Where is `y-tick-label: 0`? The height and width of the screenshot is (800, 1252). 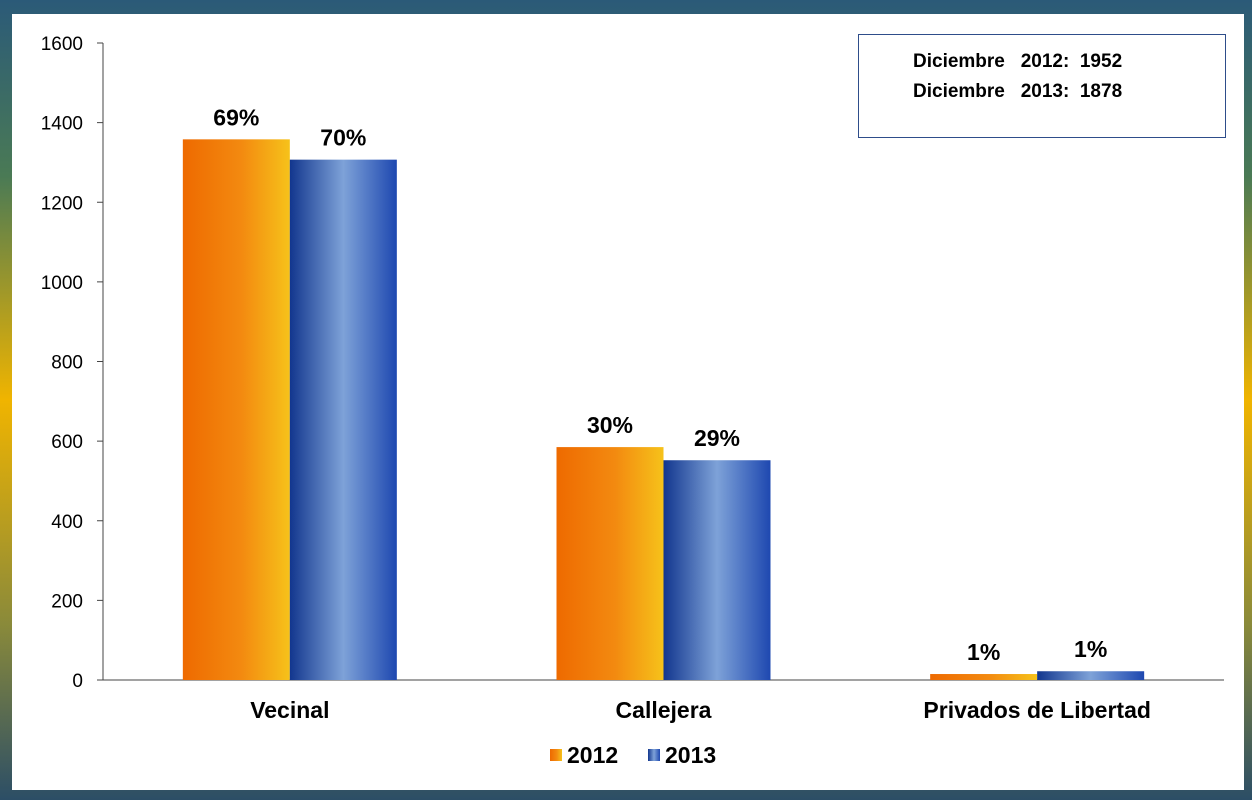 y-tick-label: 0 is located at coordinates (77, 681).